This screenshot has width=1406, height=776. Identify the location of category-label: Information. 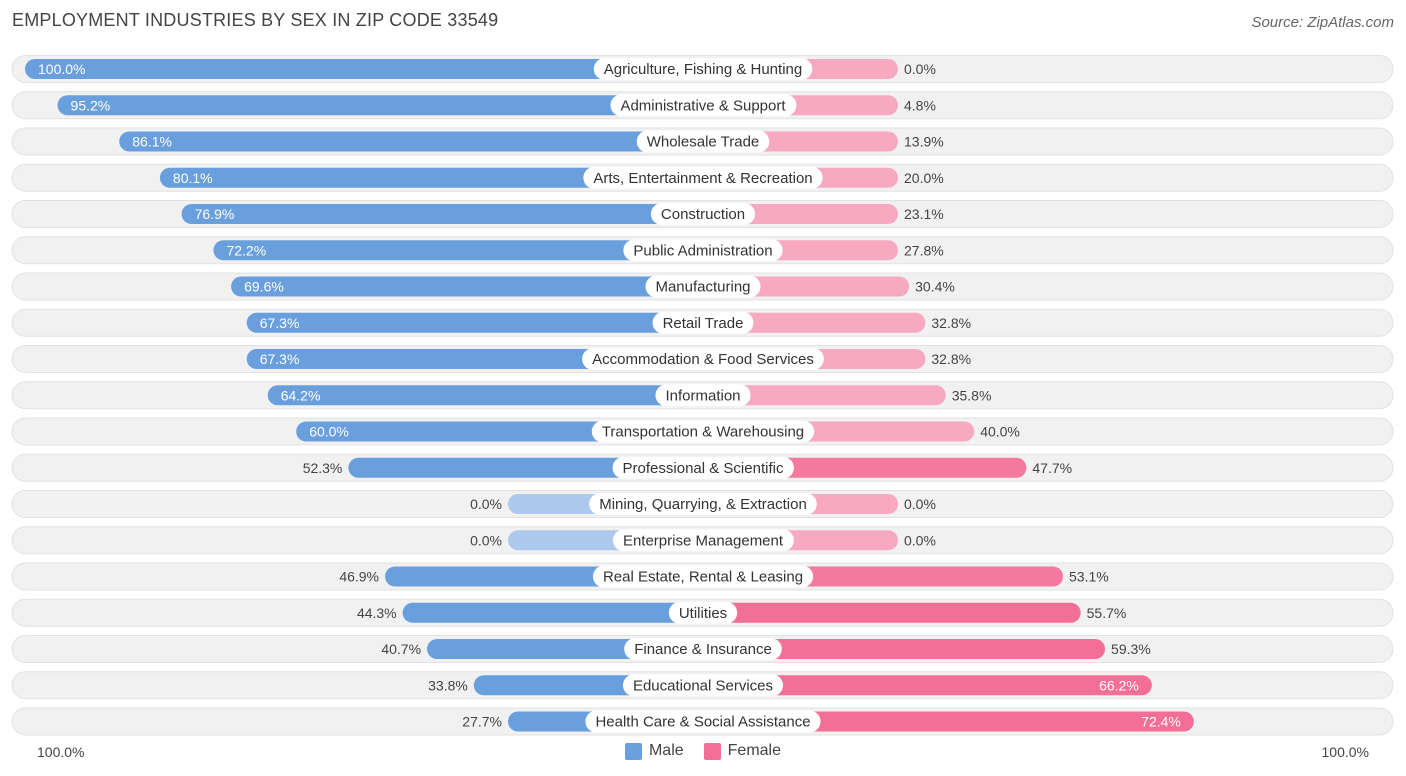
(702, 395).